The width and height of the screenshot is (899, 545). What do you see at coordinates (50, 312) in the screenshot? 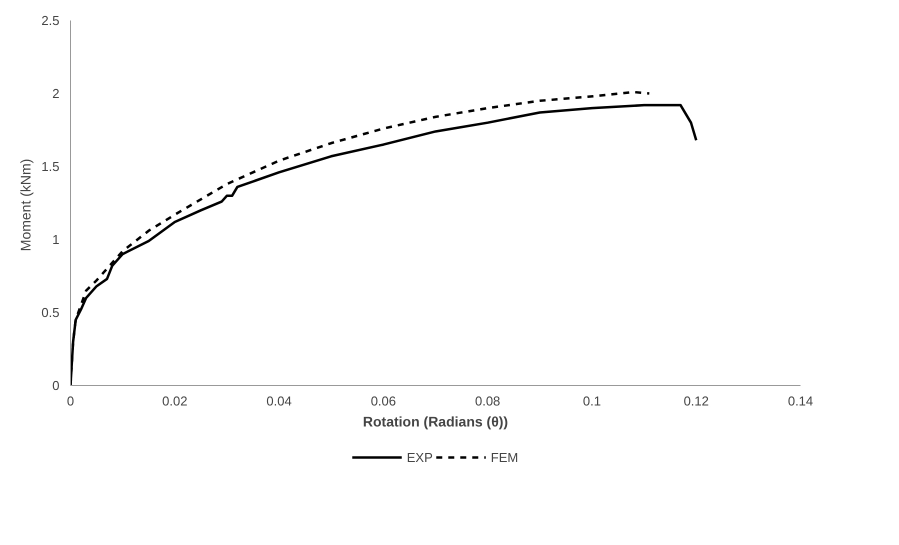
I see `y-tick-label: 0.5` at bounding box center [50, 312].